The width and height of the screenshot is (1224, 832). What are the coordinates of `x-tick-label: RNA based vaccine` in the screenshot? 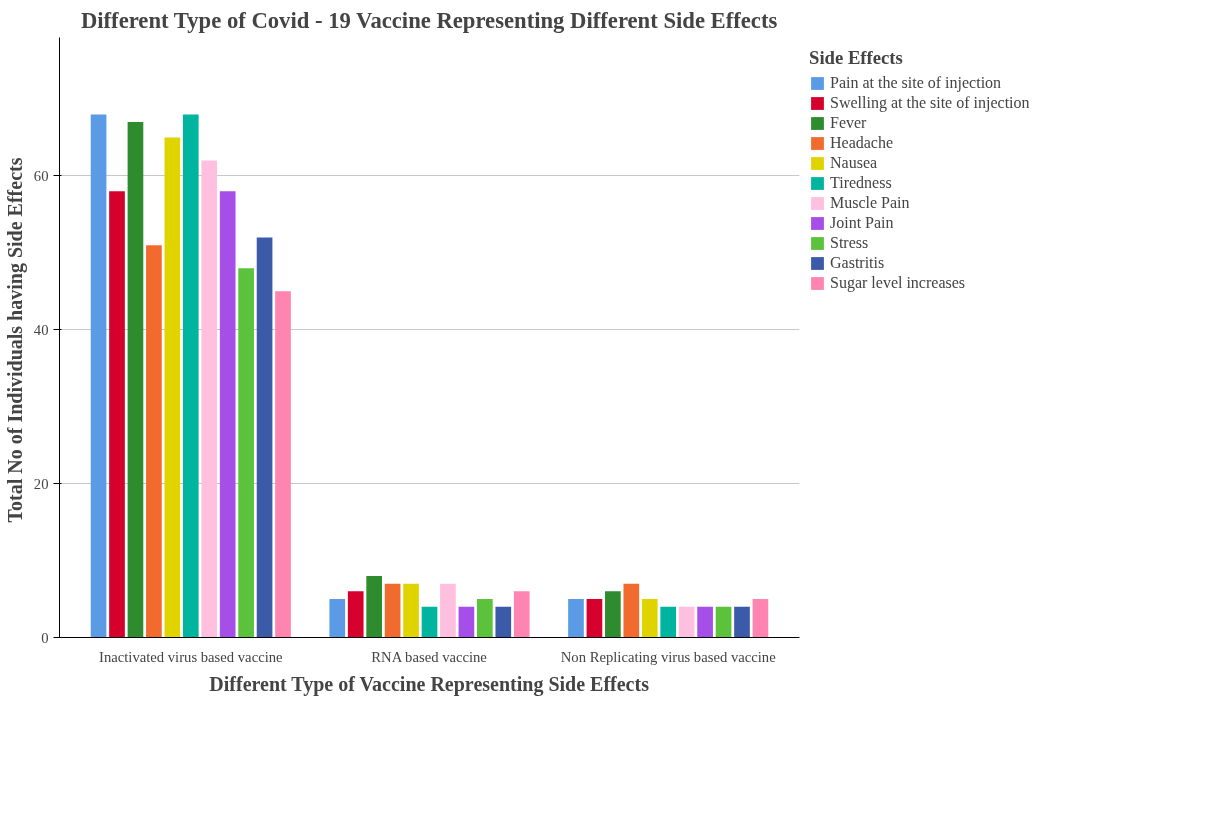 It's located at (429, 656).